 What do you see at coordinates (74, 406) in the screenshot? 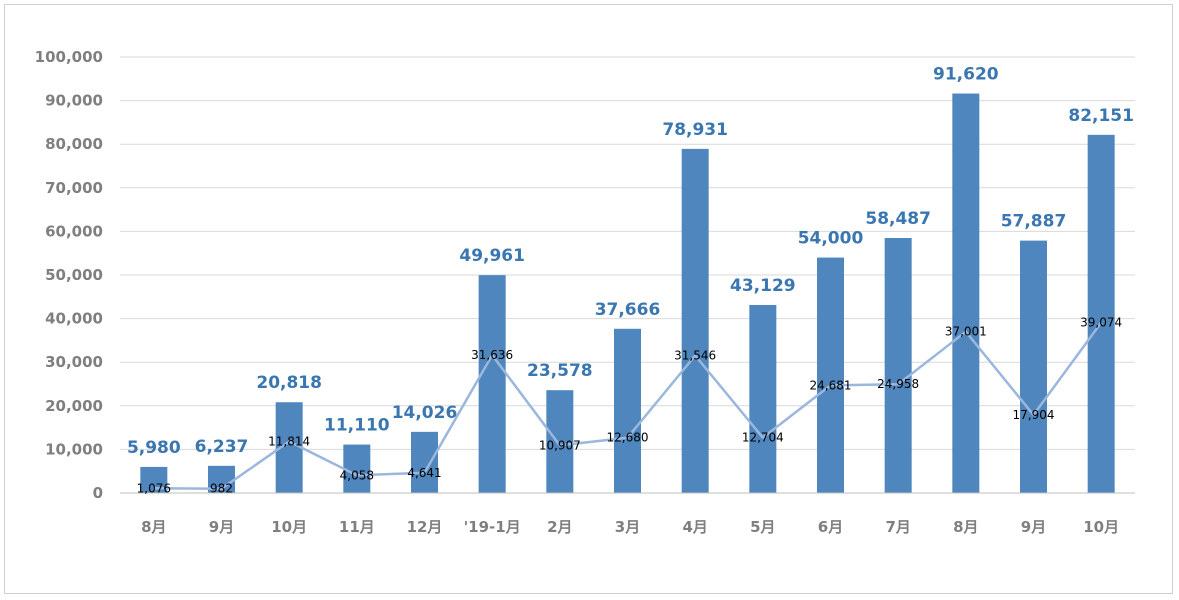
I see `y-tick-label: 20,000` at bounding box center [74, 406].